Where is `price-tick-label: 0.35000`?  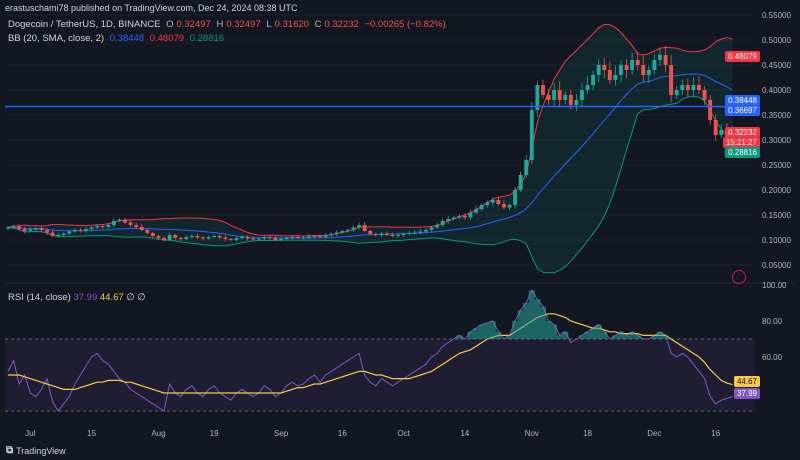
price-tick-label: 0.35000 is located at coordinates (776, 115).